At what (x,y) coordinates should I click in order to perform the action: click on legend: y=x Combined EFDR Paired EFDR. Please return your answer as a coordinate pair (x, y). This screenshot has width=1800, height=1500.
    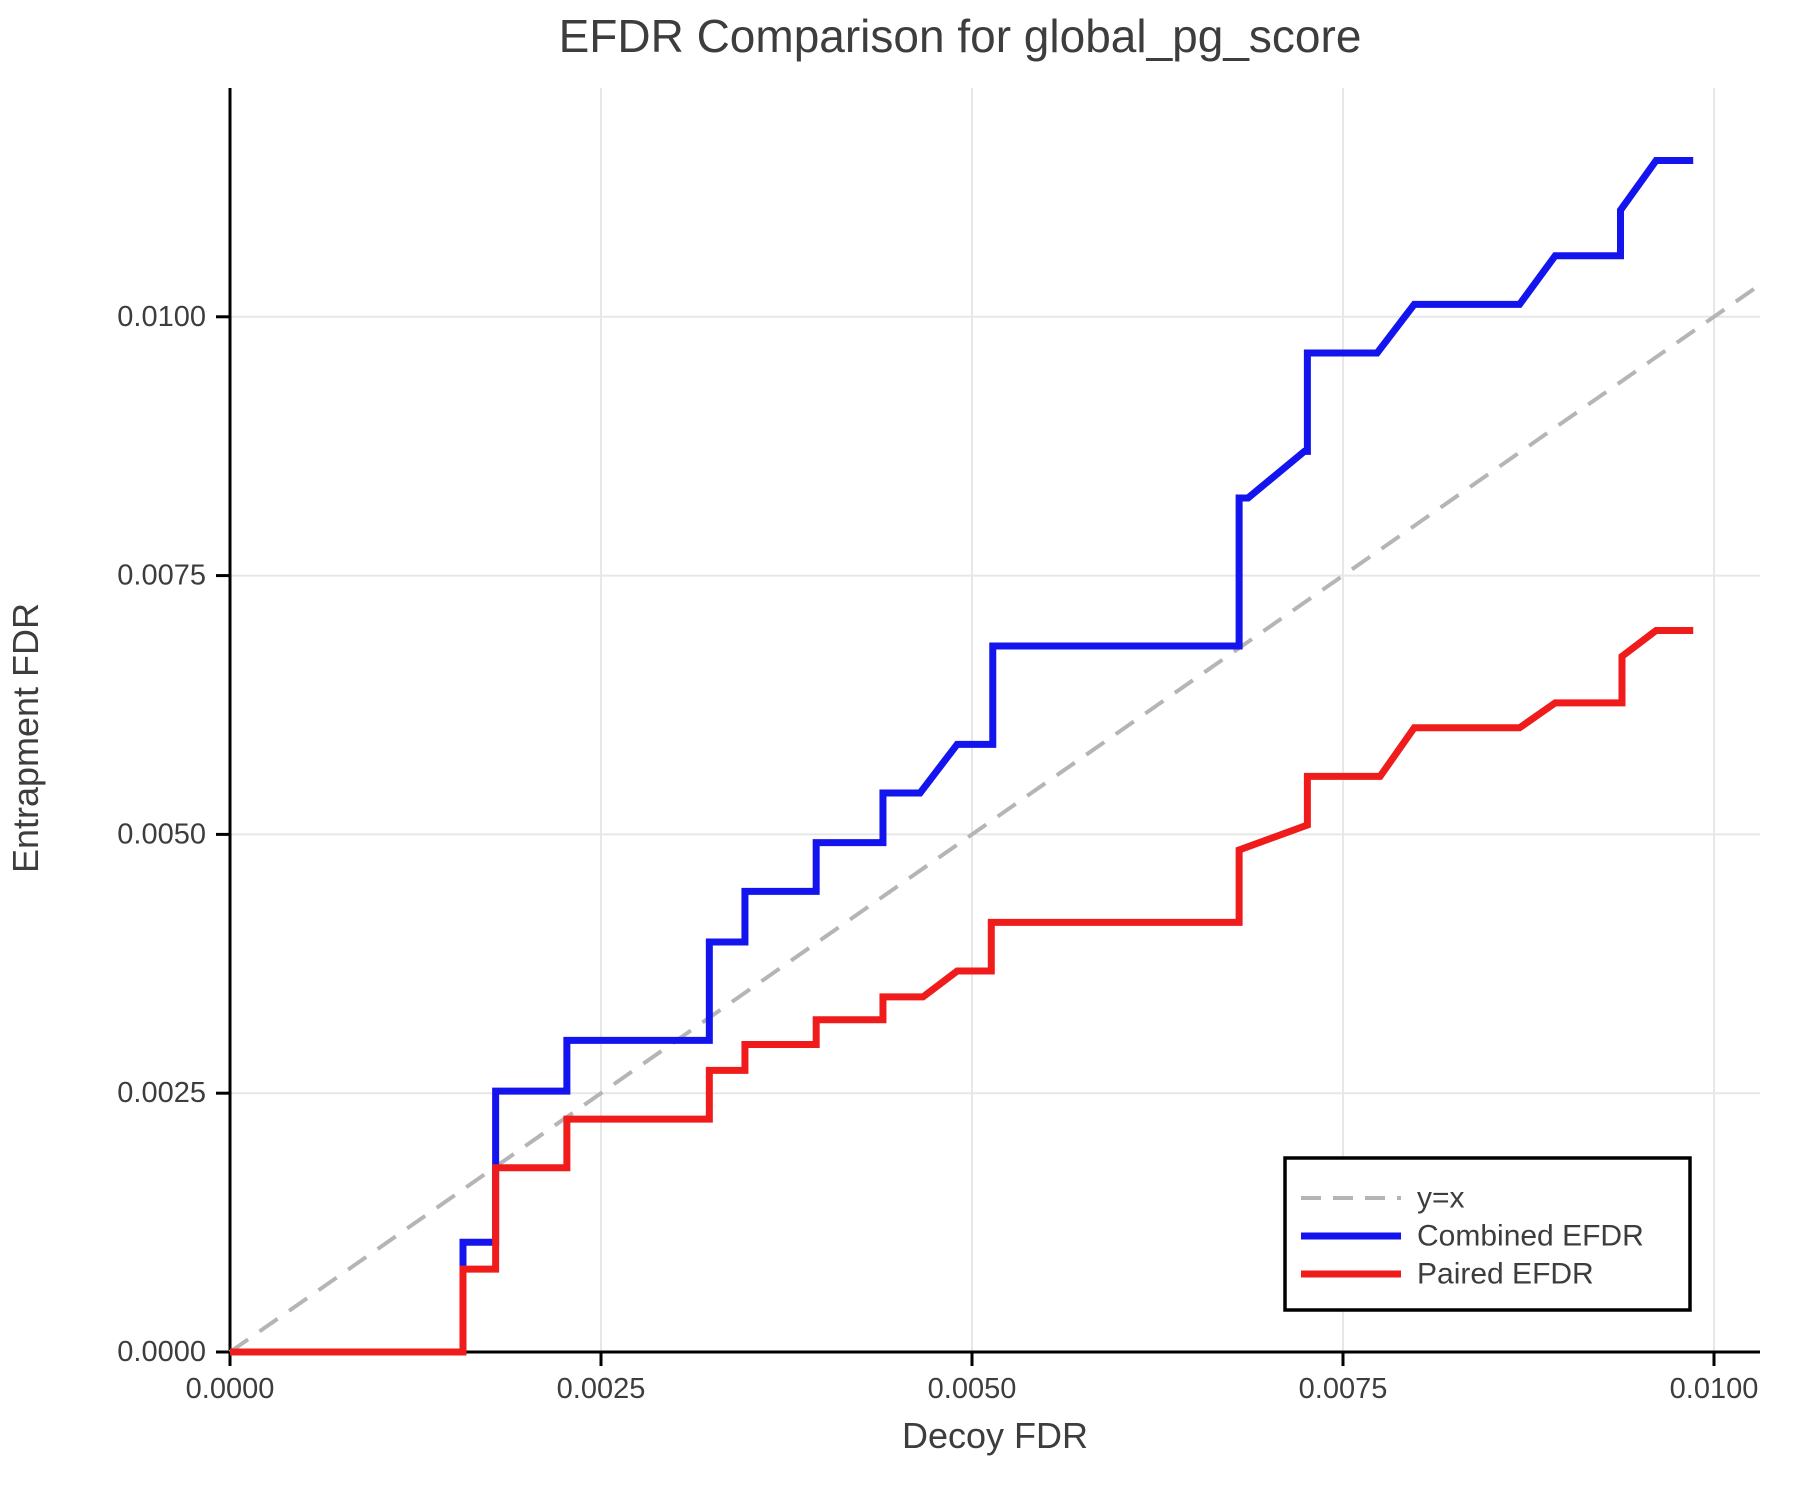
    Looking at the image, I should click on (1487, 1234).